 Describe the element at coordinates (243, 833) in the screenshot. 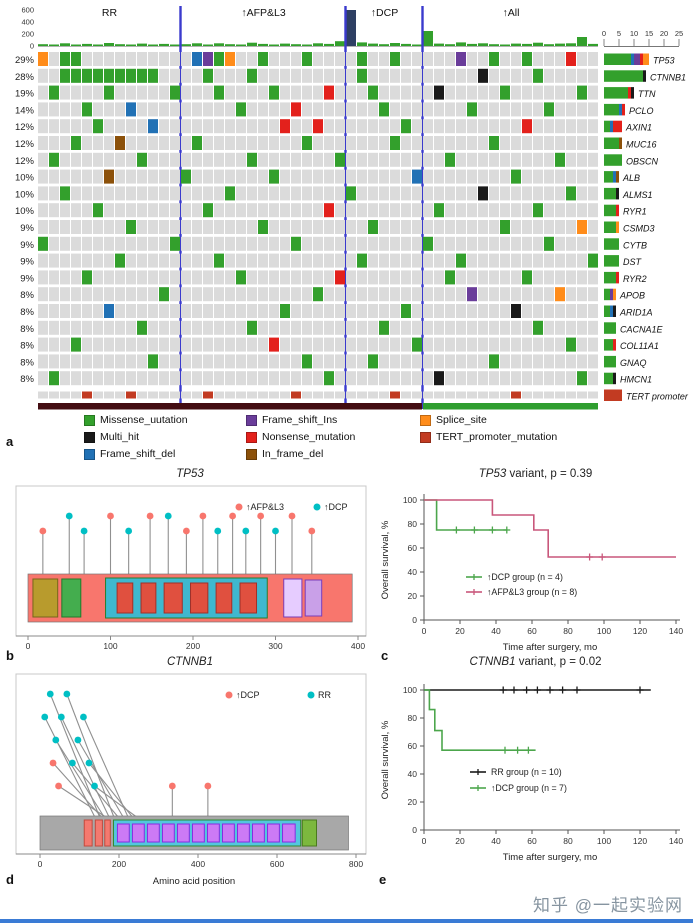

I see `protein-domain` at that location.